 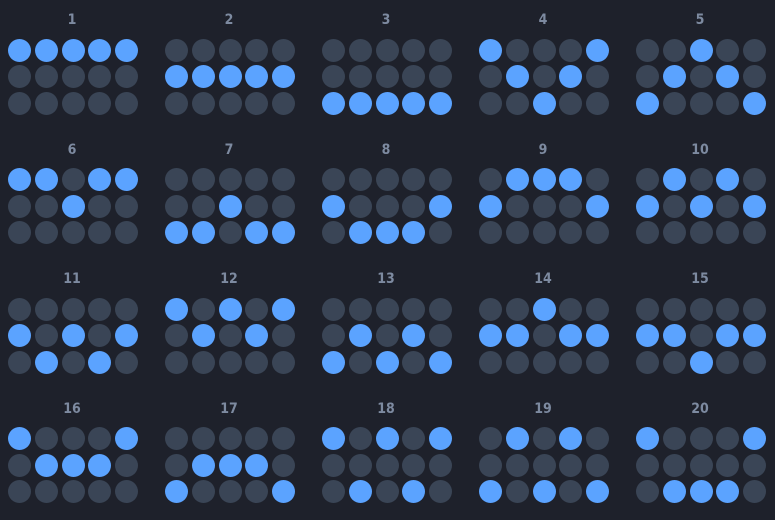 What do you see at coordinates (235, 190) in the screenshot?
I see `payline-pattern: 7` at bounding box center [235, 190].